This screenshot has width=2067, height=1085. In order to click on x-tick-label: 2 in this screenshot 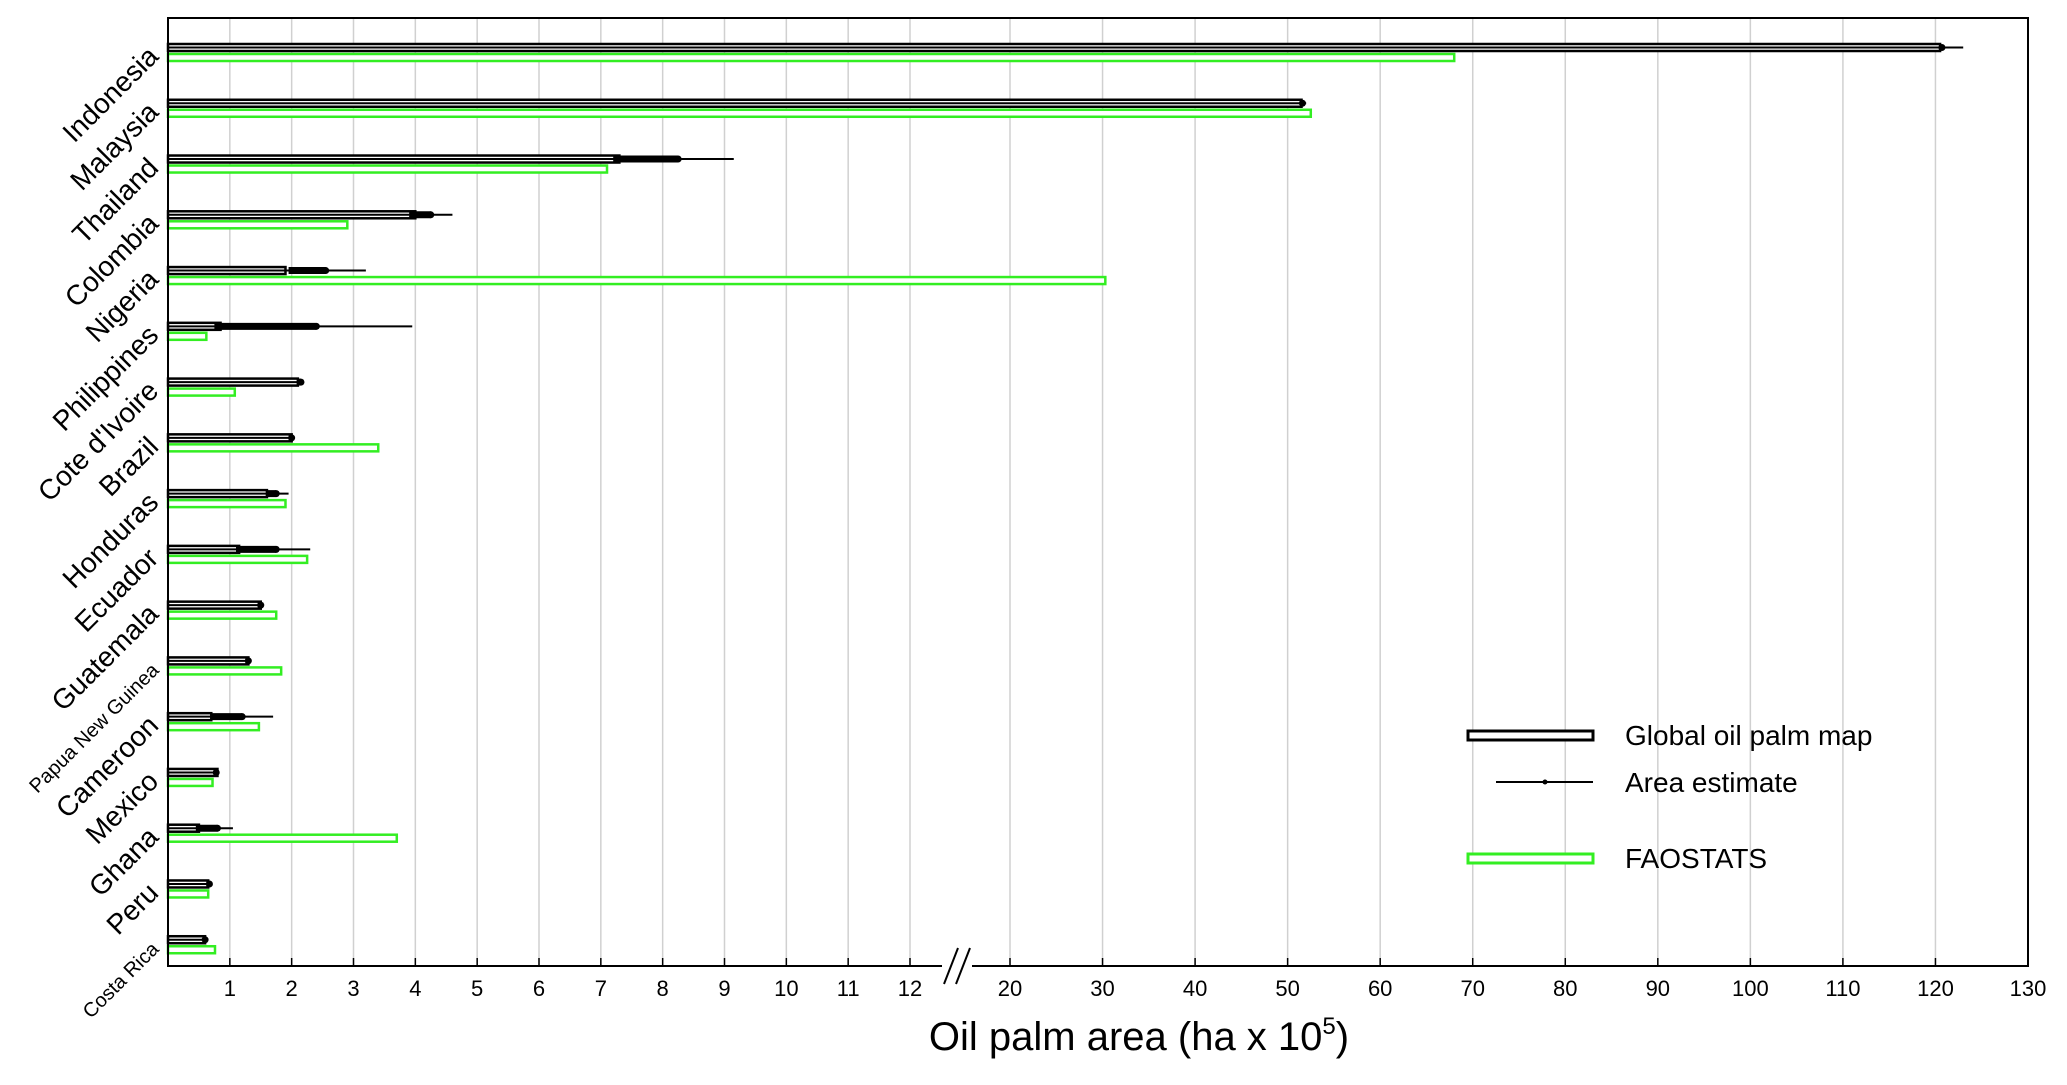, I will do `click(292, 988)`.